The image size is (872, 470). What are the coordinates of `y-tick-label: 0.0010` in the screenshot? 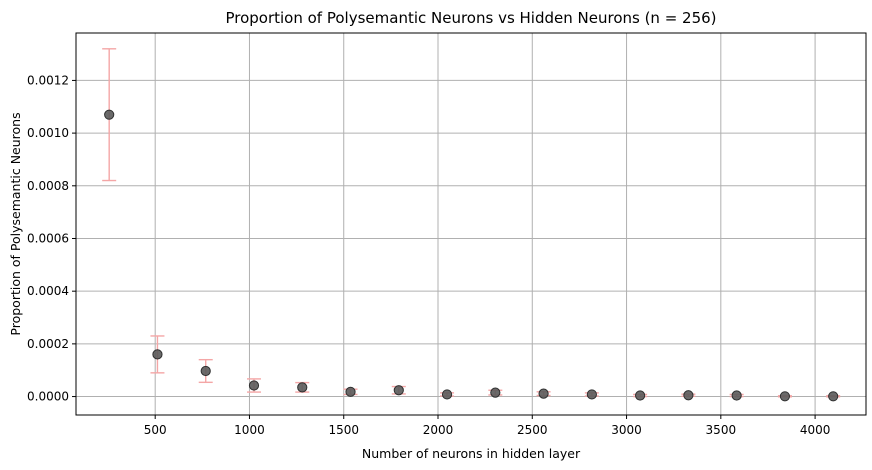 It's located at (48, 133).